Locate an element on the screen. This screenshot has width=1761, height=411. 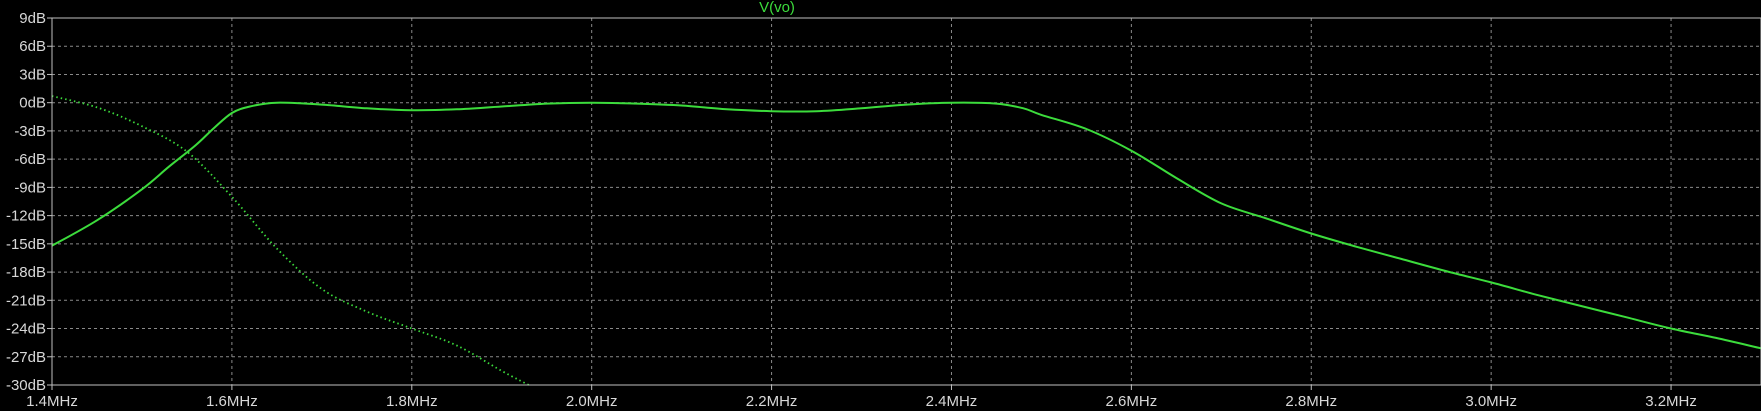
x-tick-label: 3.0MHz is located at coordinates (1491, 401).